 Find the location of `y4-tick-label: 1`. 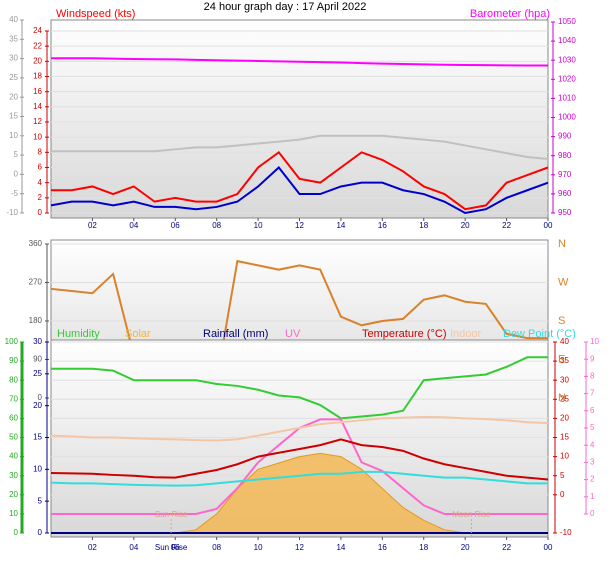

y4-tick-label: 1 is located at coordinates (592, 496).